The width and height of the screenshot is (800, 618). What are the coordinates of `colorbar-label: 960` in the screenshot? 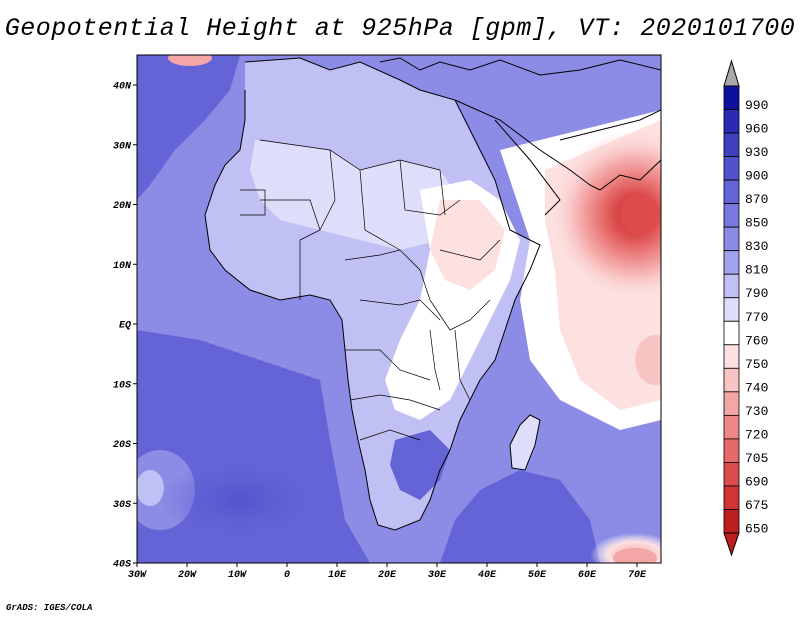 It's located at (756, 129).